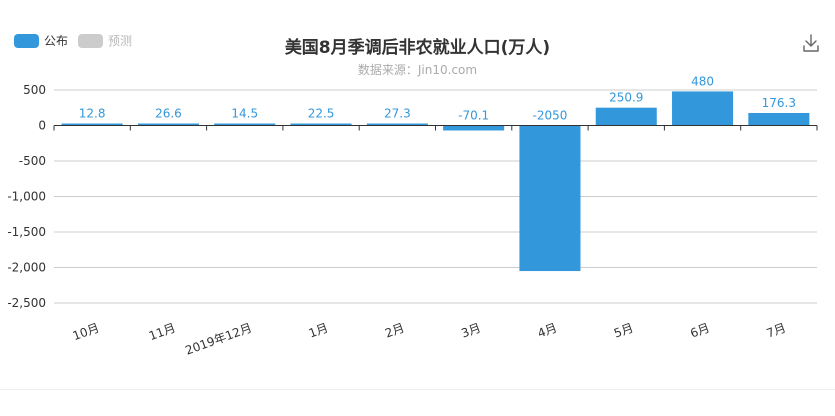 This screenshot has width=835, height=416. What do you see at coordinates (318, 331) in the screenshot?
I see `x-tick-label: 1月` at bounding box center [318, 331].